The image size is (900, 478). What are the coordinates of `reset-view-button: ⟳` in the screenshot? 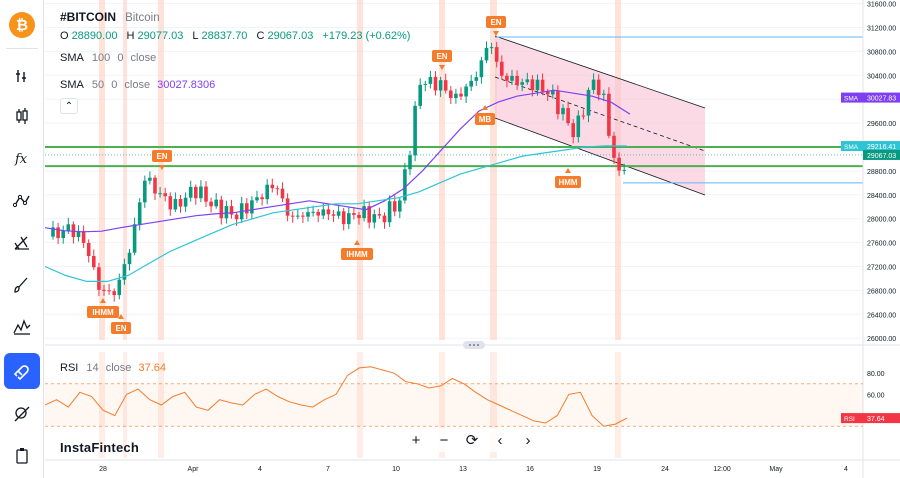 It's located at (472, 440).